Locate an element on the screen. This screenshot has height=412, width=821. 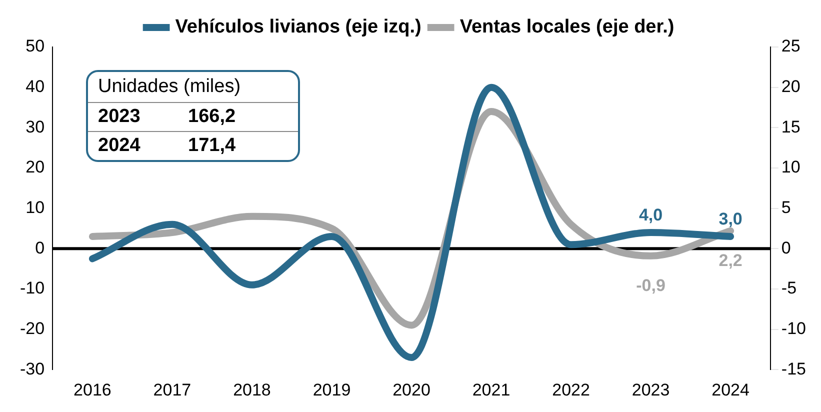
y-tick-label: 40 is located at coordinates (35, 86).